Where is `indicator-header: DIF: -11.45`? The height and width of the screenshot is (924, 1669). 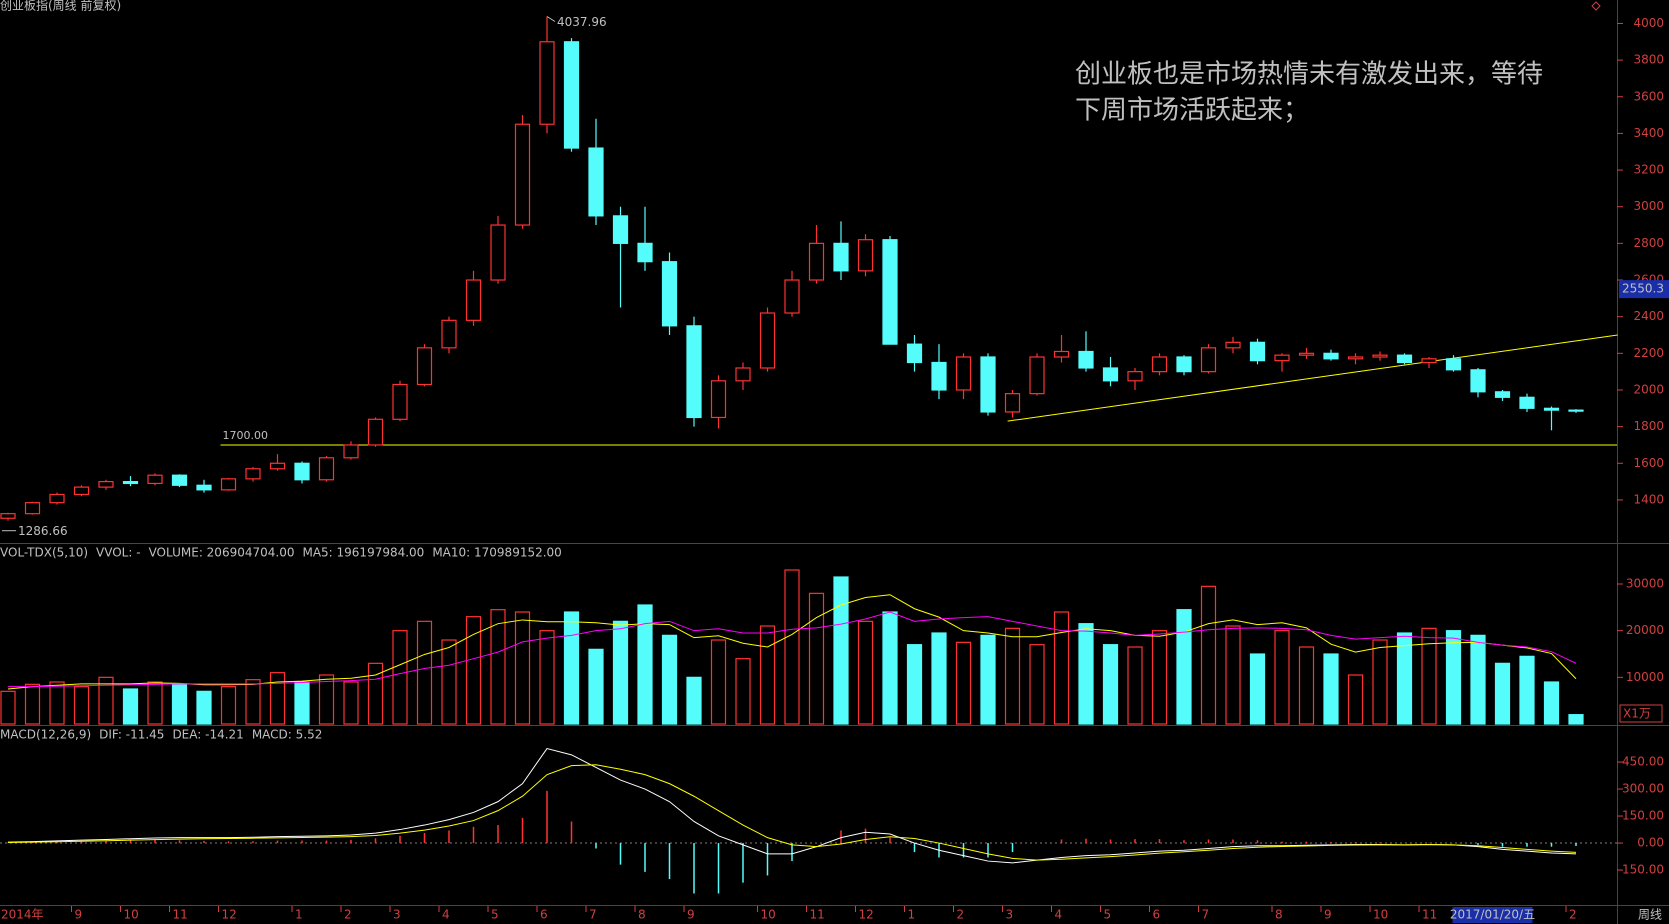
indicator-header: DIF: -11.45 is located at coordinates (131, 735).